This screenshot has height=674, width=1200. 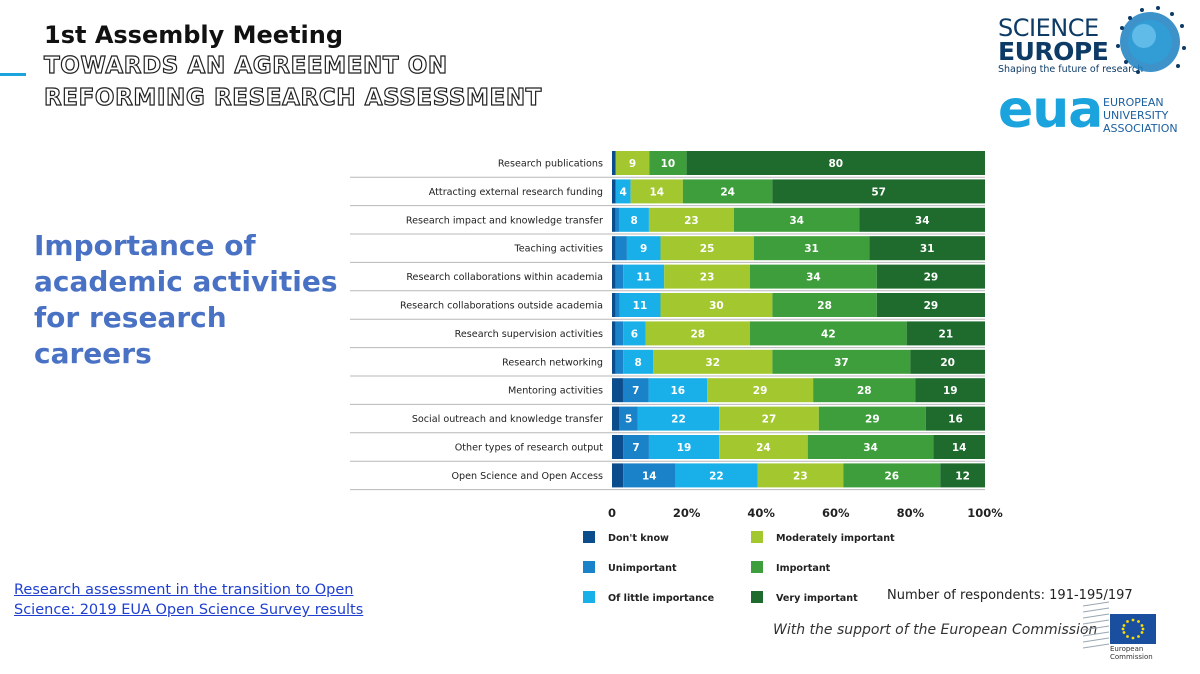 I want to click on legend-label: Unimportant, so click(x=642, y=568).